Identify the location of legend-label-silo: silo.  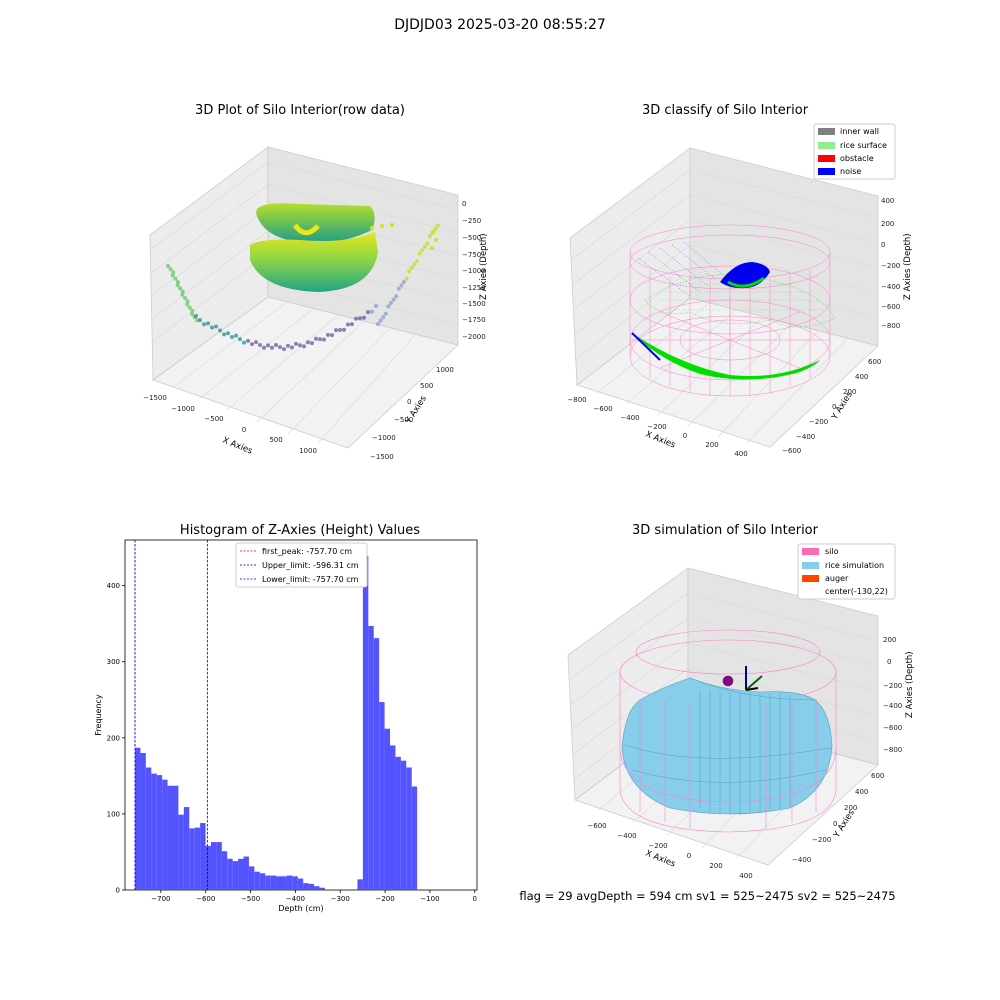
(832, 551).